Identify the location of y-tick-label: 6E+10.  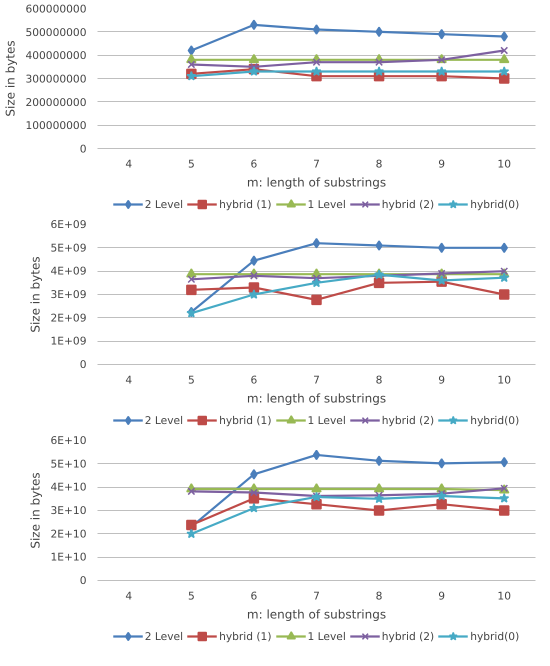
(68, 440).